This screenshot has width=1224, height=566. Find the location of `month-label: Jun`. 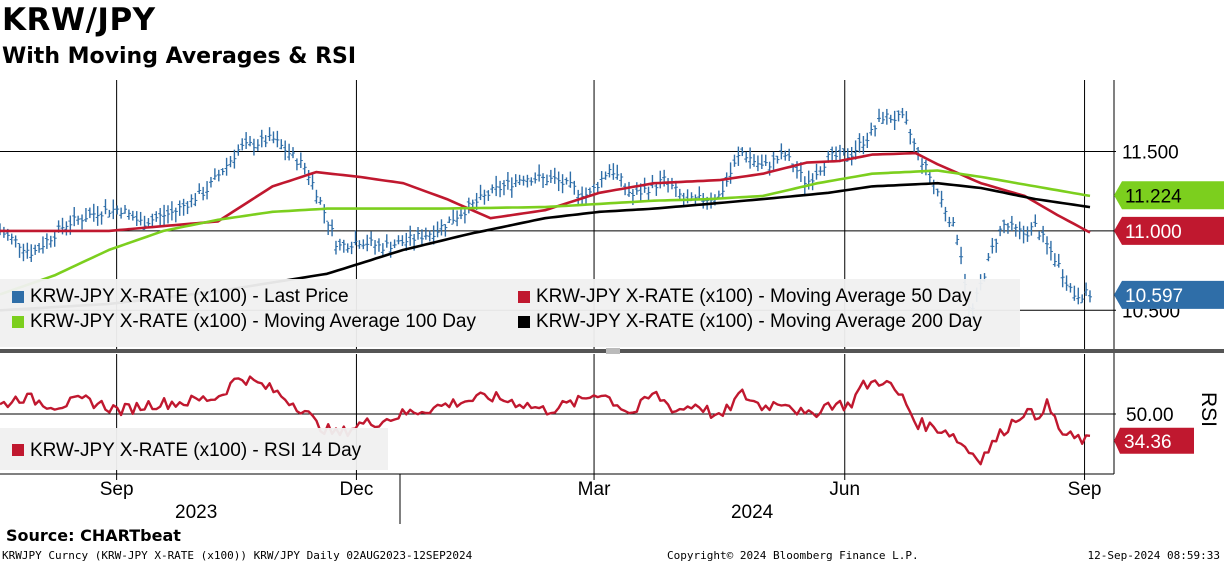

month-label: Jun is located at coordinates (844, 489).